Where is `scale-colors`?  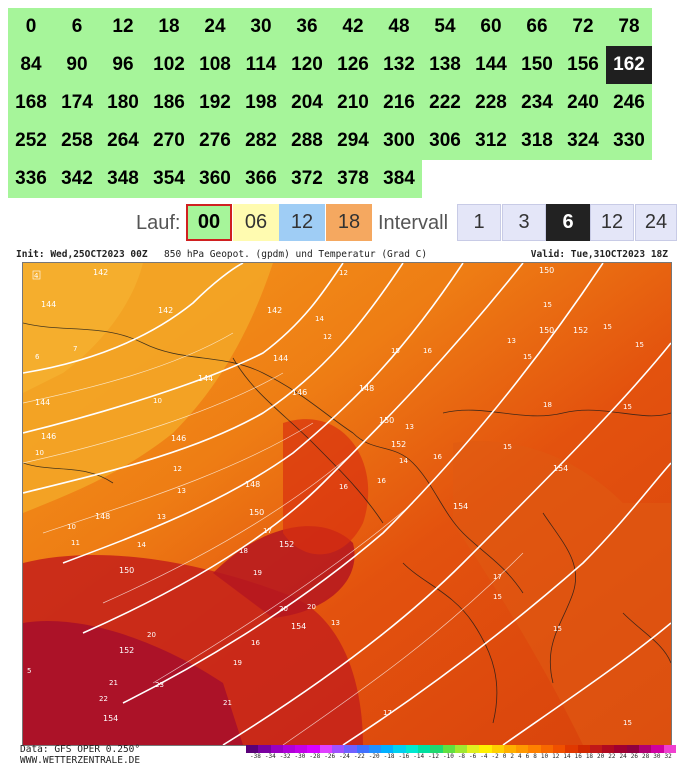
scale-colors is located at coordinates (461, 749).